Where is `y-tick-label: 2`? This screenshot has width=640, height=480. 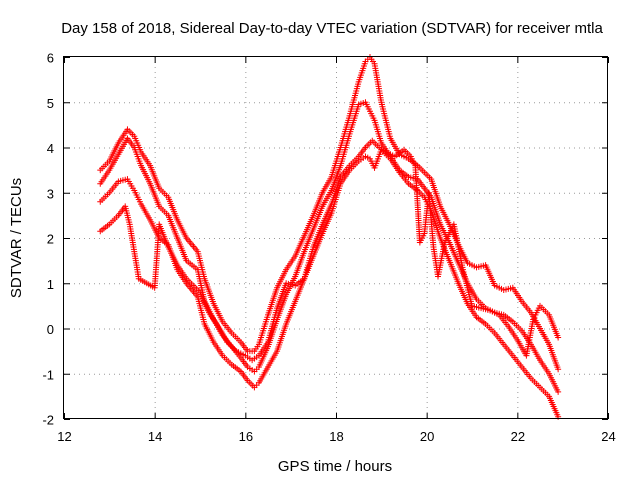
y-tick-label: 2 is located at coordinates (50, 239).